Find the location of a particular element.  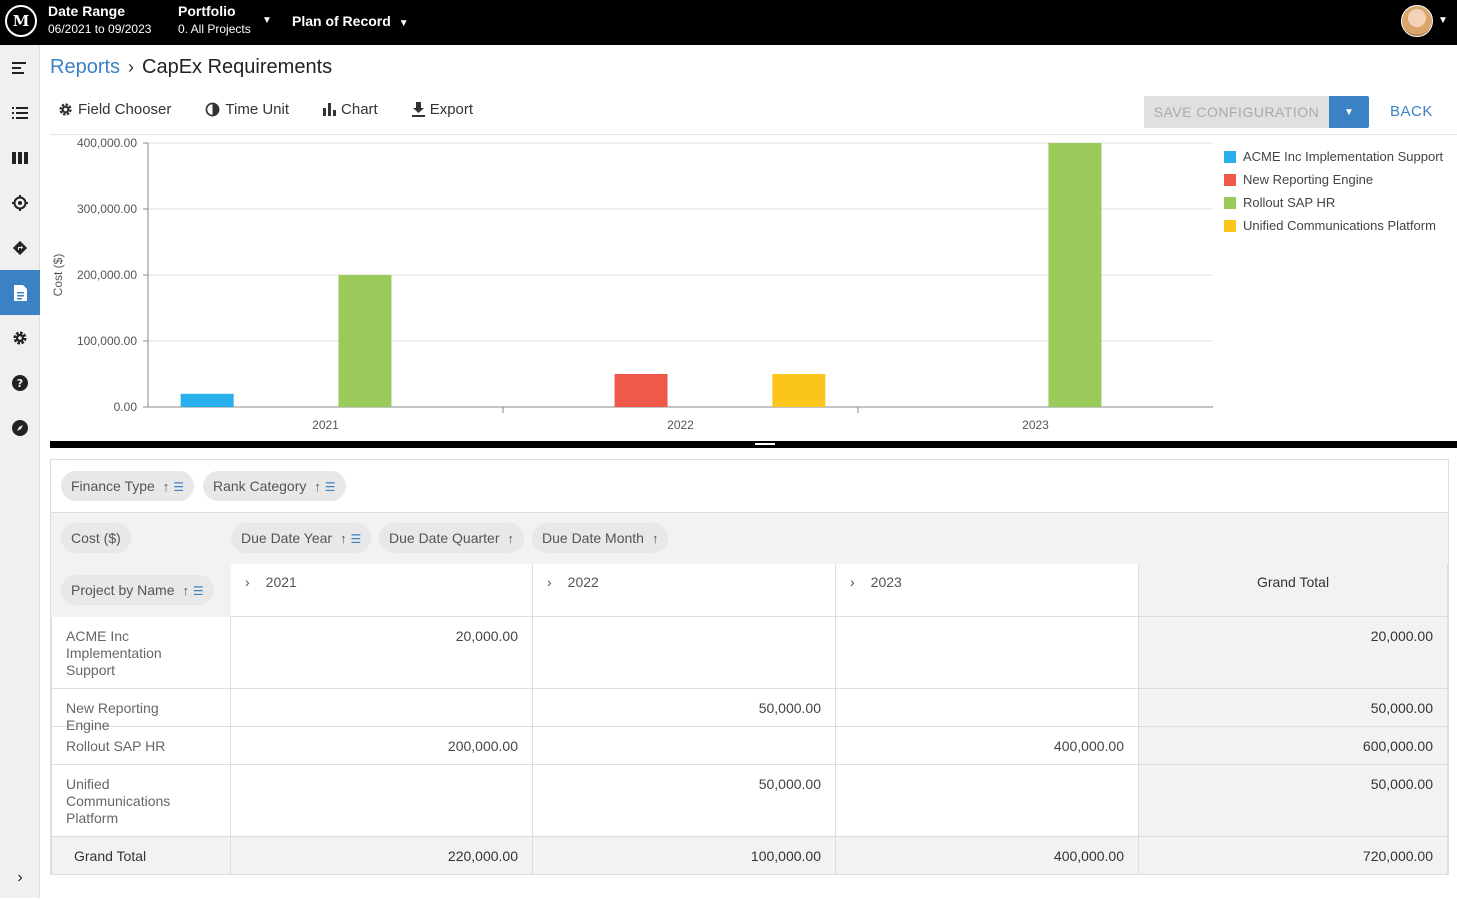

x-tick-label: 2021 is located at coordinates (325, 425).